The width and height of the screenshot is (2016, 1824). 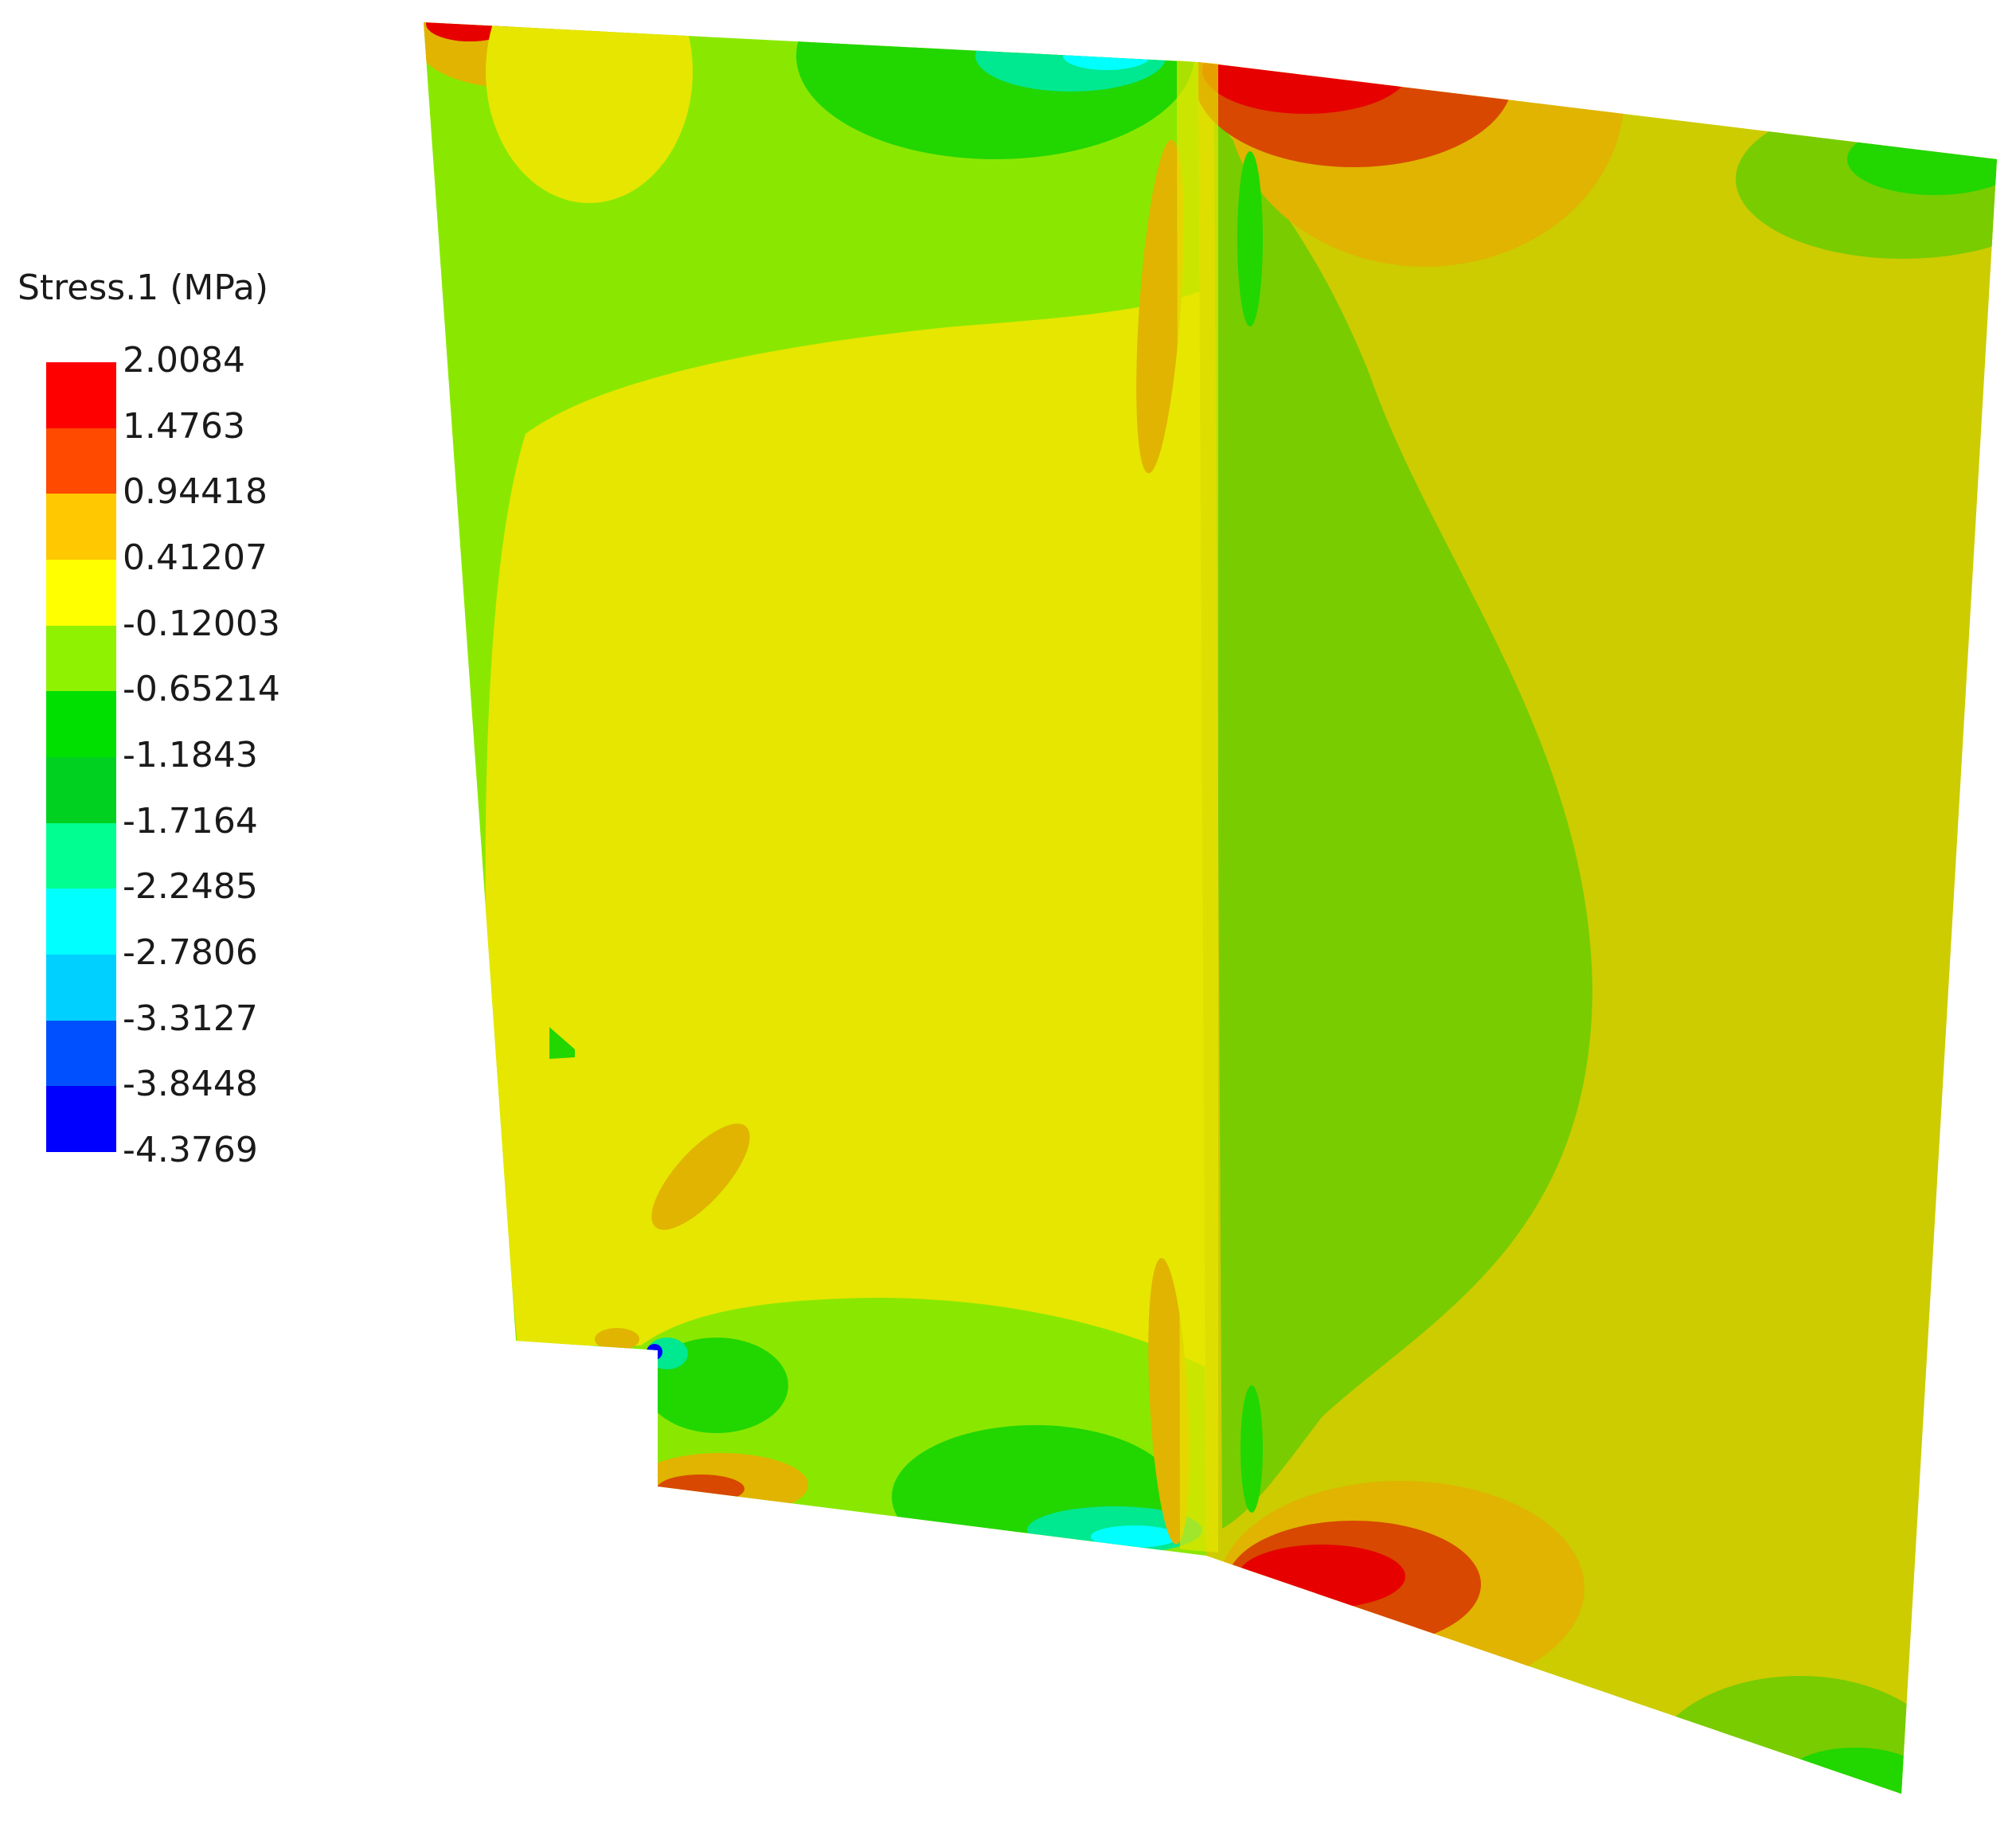 What do you see at coordinates (195, 557) in the screenshot?
I see `legend-tick-label: 0.41207` at bounding box center [195, 557].